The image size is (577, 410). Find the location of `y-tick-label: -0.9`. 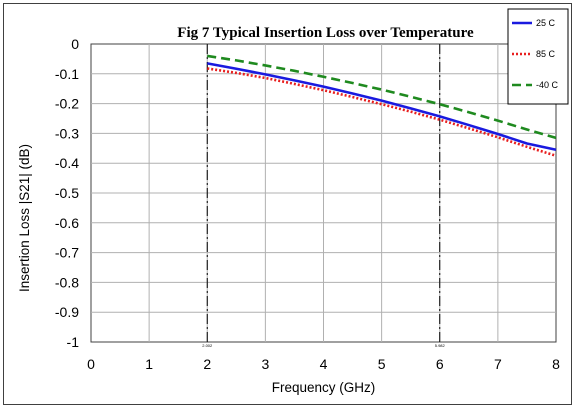

y-tick-label: -0.9 is located at coordinates (67, 312).